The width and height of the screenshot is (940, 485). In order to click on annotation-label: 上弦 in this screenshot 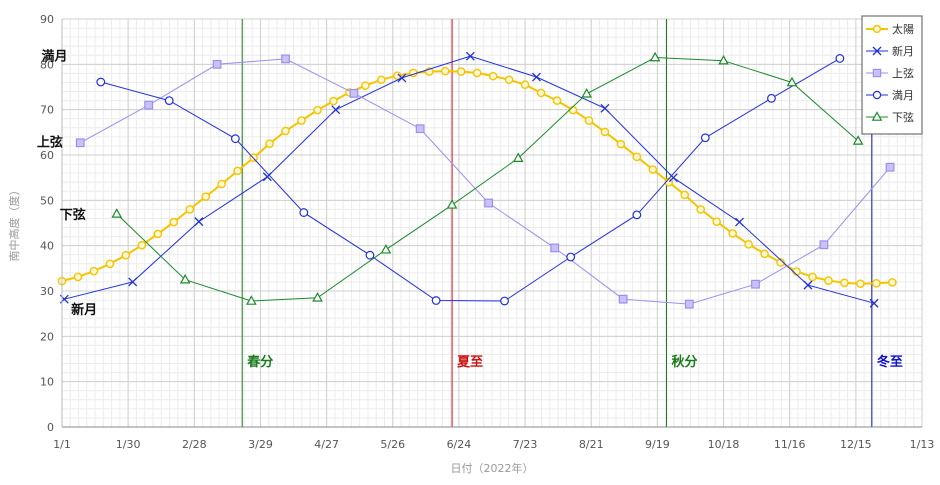, I will do `click(50, 142)`.